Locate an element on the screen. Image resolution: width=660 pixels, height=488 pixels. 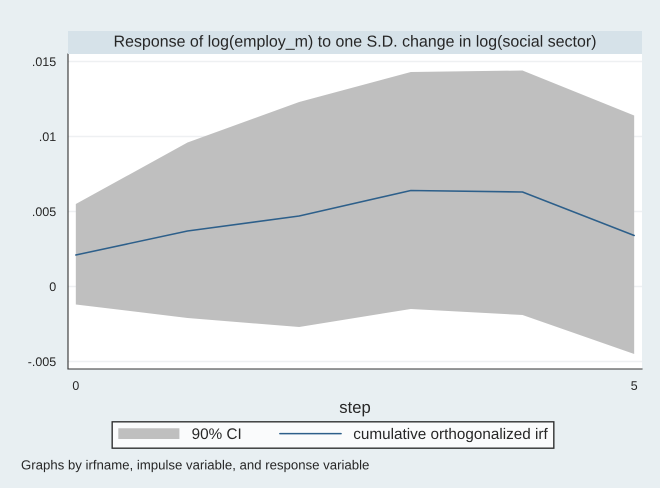
text: 90% CI is located at coordinates (216, 434).